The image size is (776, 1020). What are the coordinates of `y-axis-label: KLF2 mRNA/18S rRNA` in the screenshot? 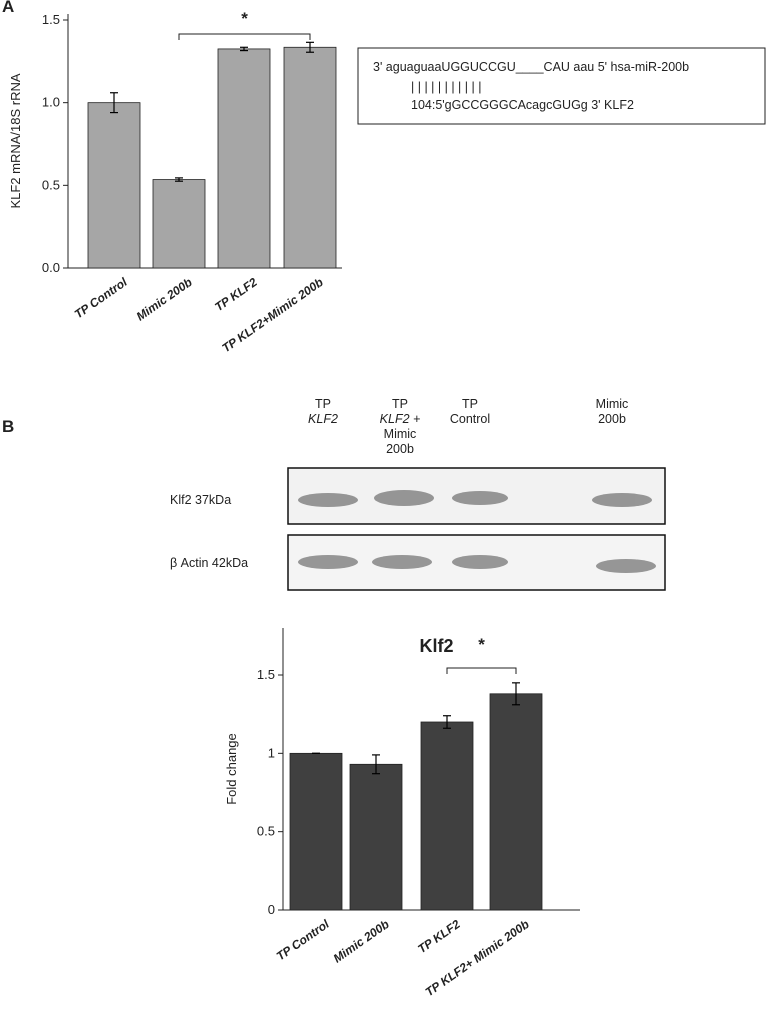 It's located at (15, 140).